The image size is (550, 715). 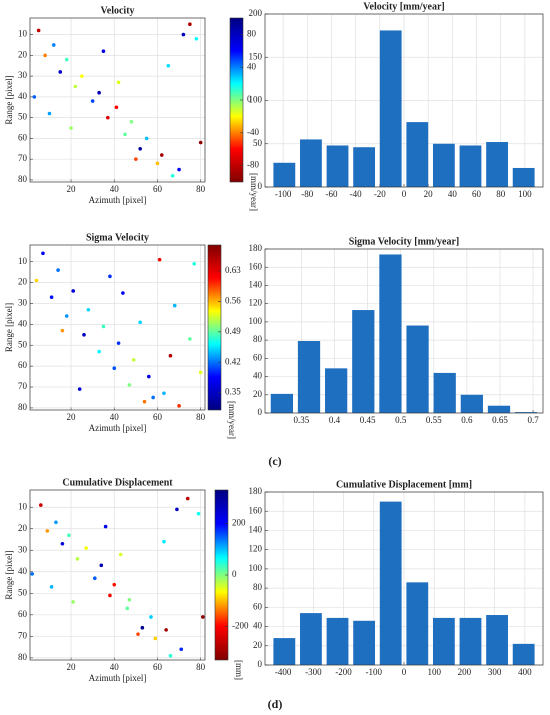 I want to click on x-tick-label: 60, so click(x=158, y=189).